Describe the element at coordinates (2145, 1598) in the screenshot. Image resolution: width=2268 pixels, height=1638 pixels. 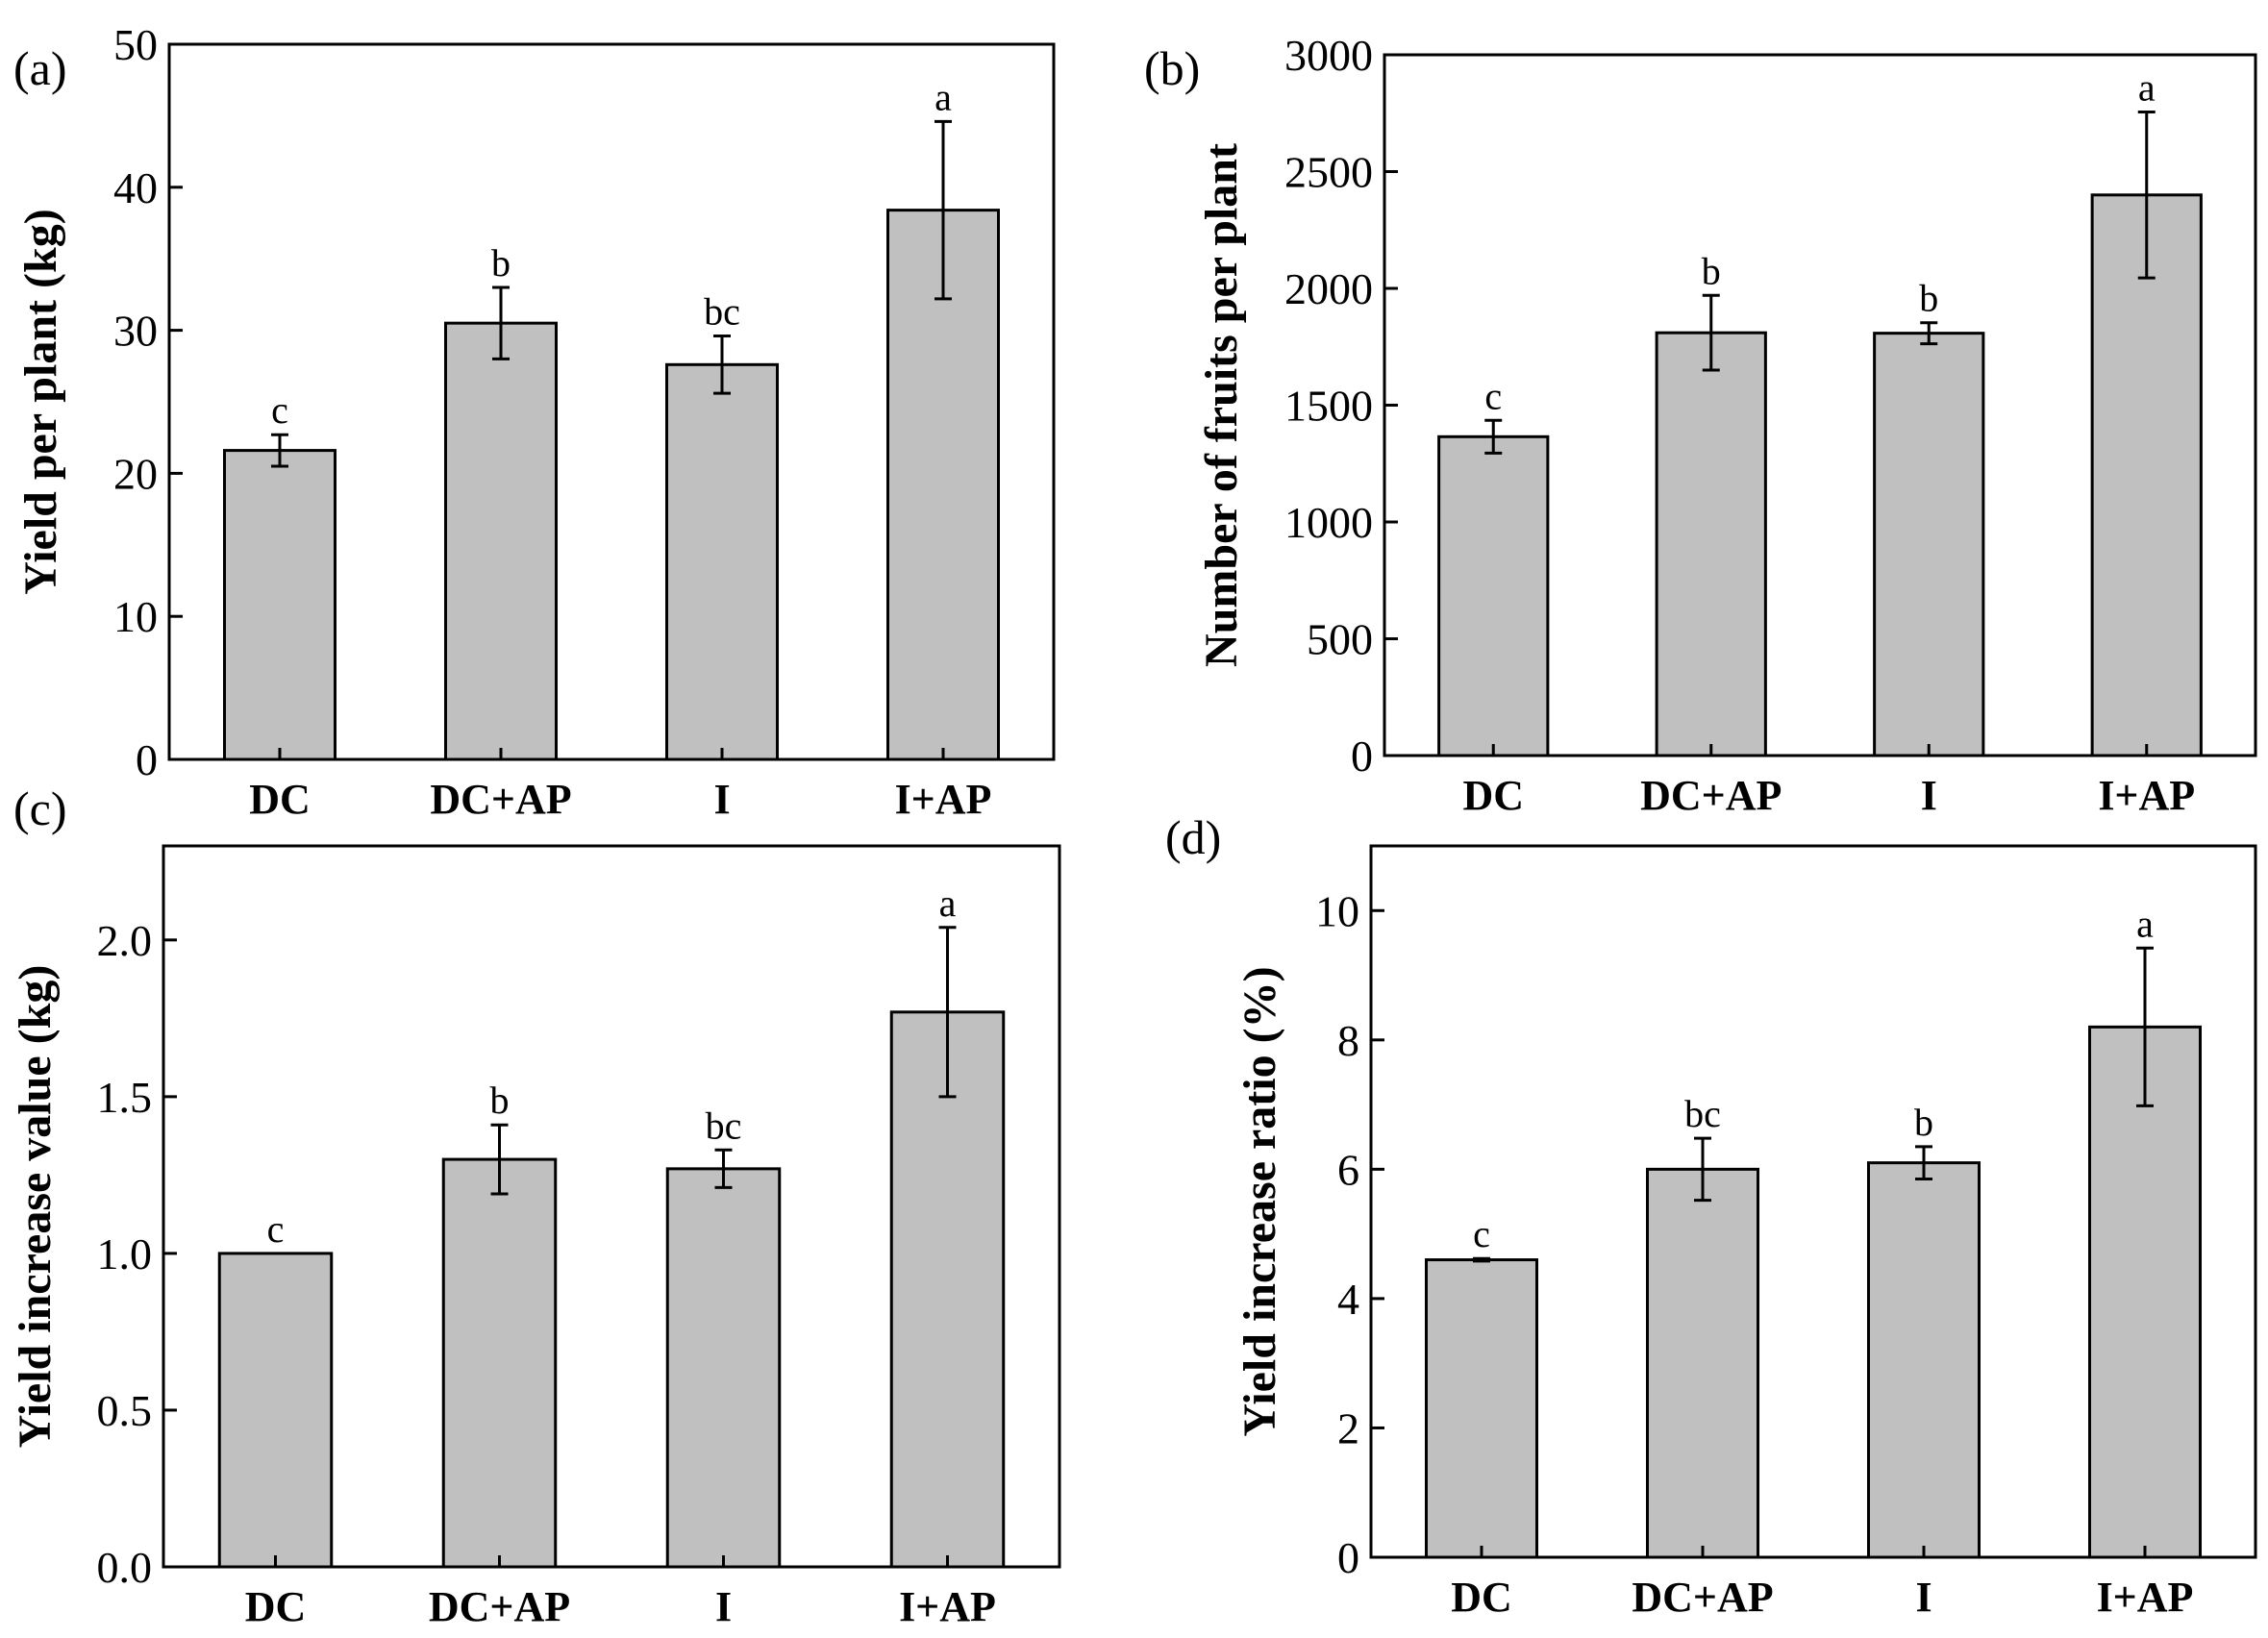
I see `x-tick-label-d-3: I+AP` at that location.